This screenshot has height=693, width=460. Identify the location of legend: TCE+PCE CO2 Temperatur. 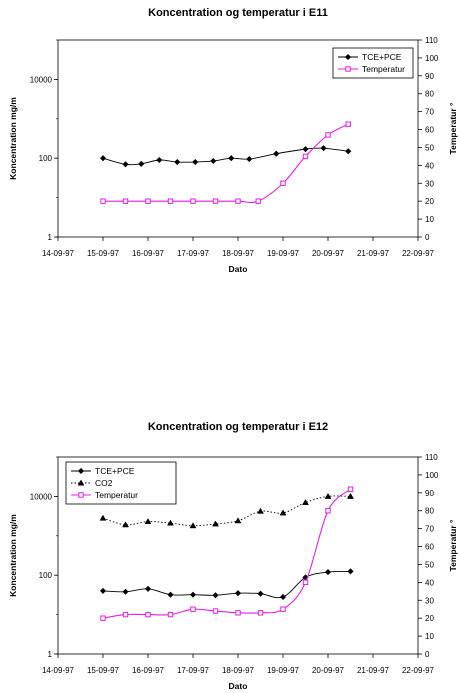
(121, 483).